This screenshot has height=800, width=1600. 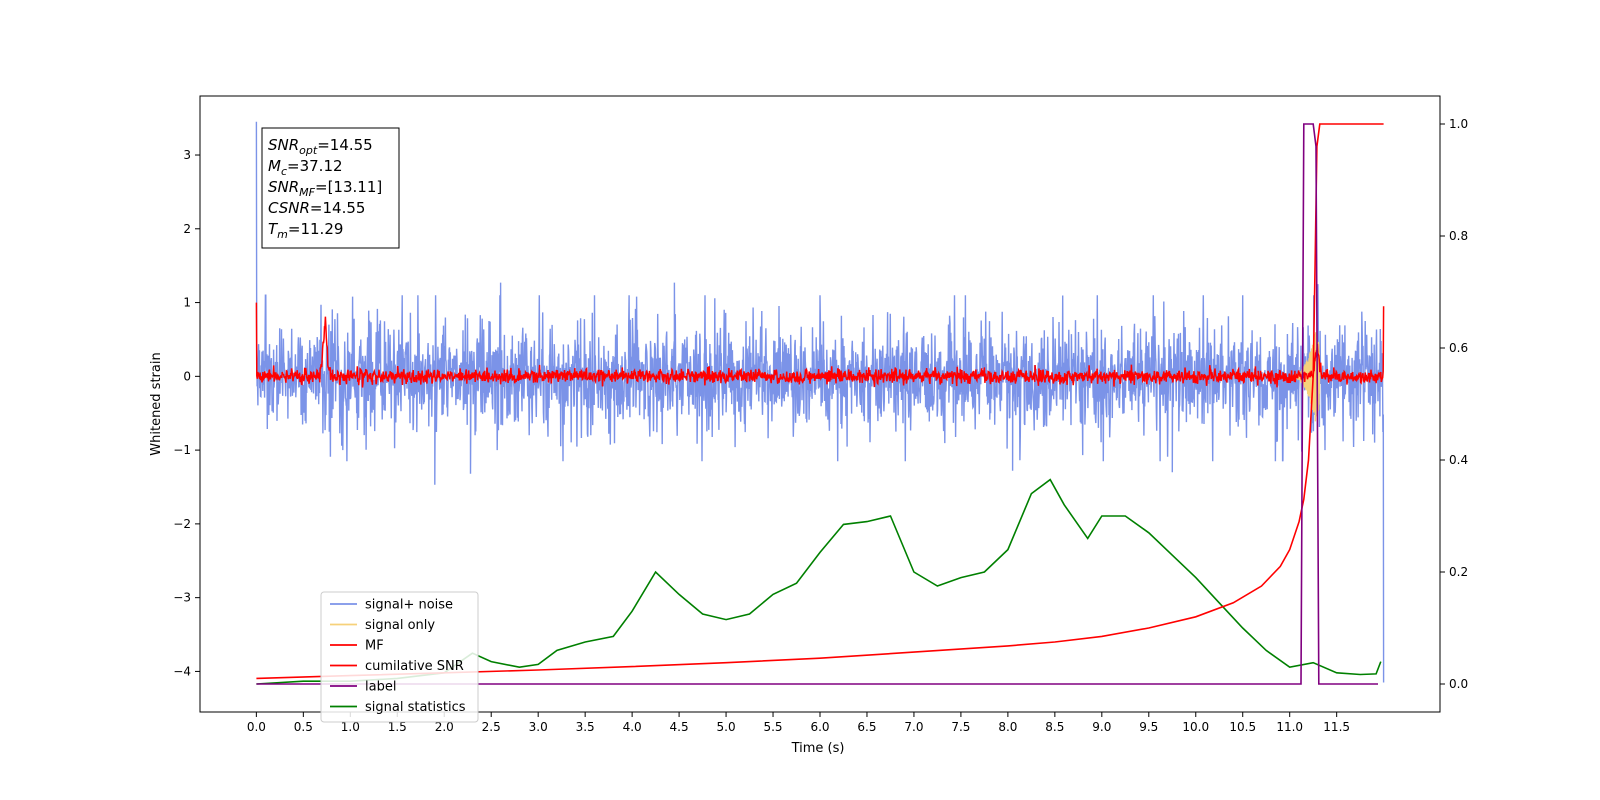 What do you see at coordinates (585, 727) in the screenshot?
I see `x-tick-label: 3.5` at bounding box center [585, 727].